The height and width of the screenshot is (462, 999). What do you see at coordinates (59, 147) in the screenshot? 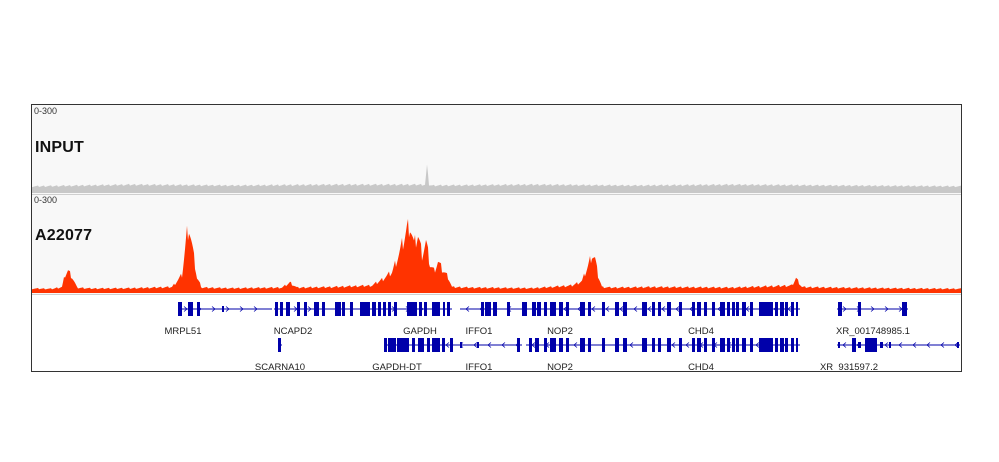
I see `input-track-label: INPUT` at bounding box center [59, 147].